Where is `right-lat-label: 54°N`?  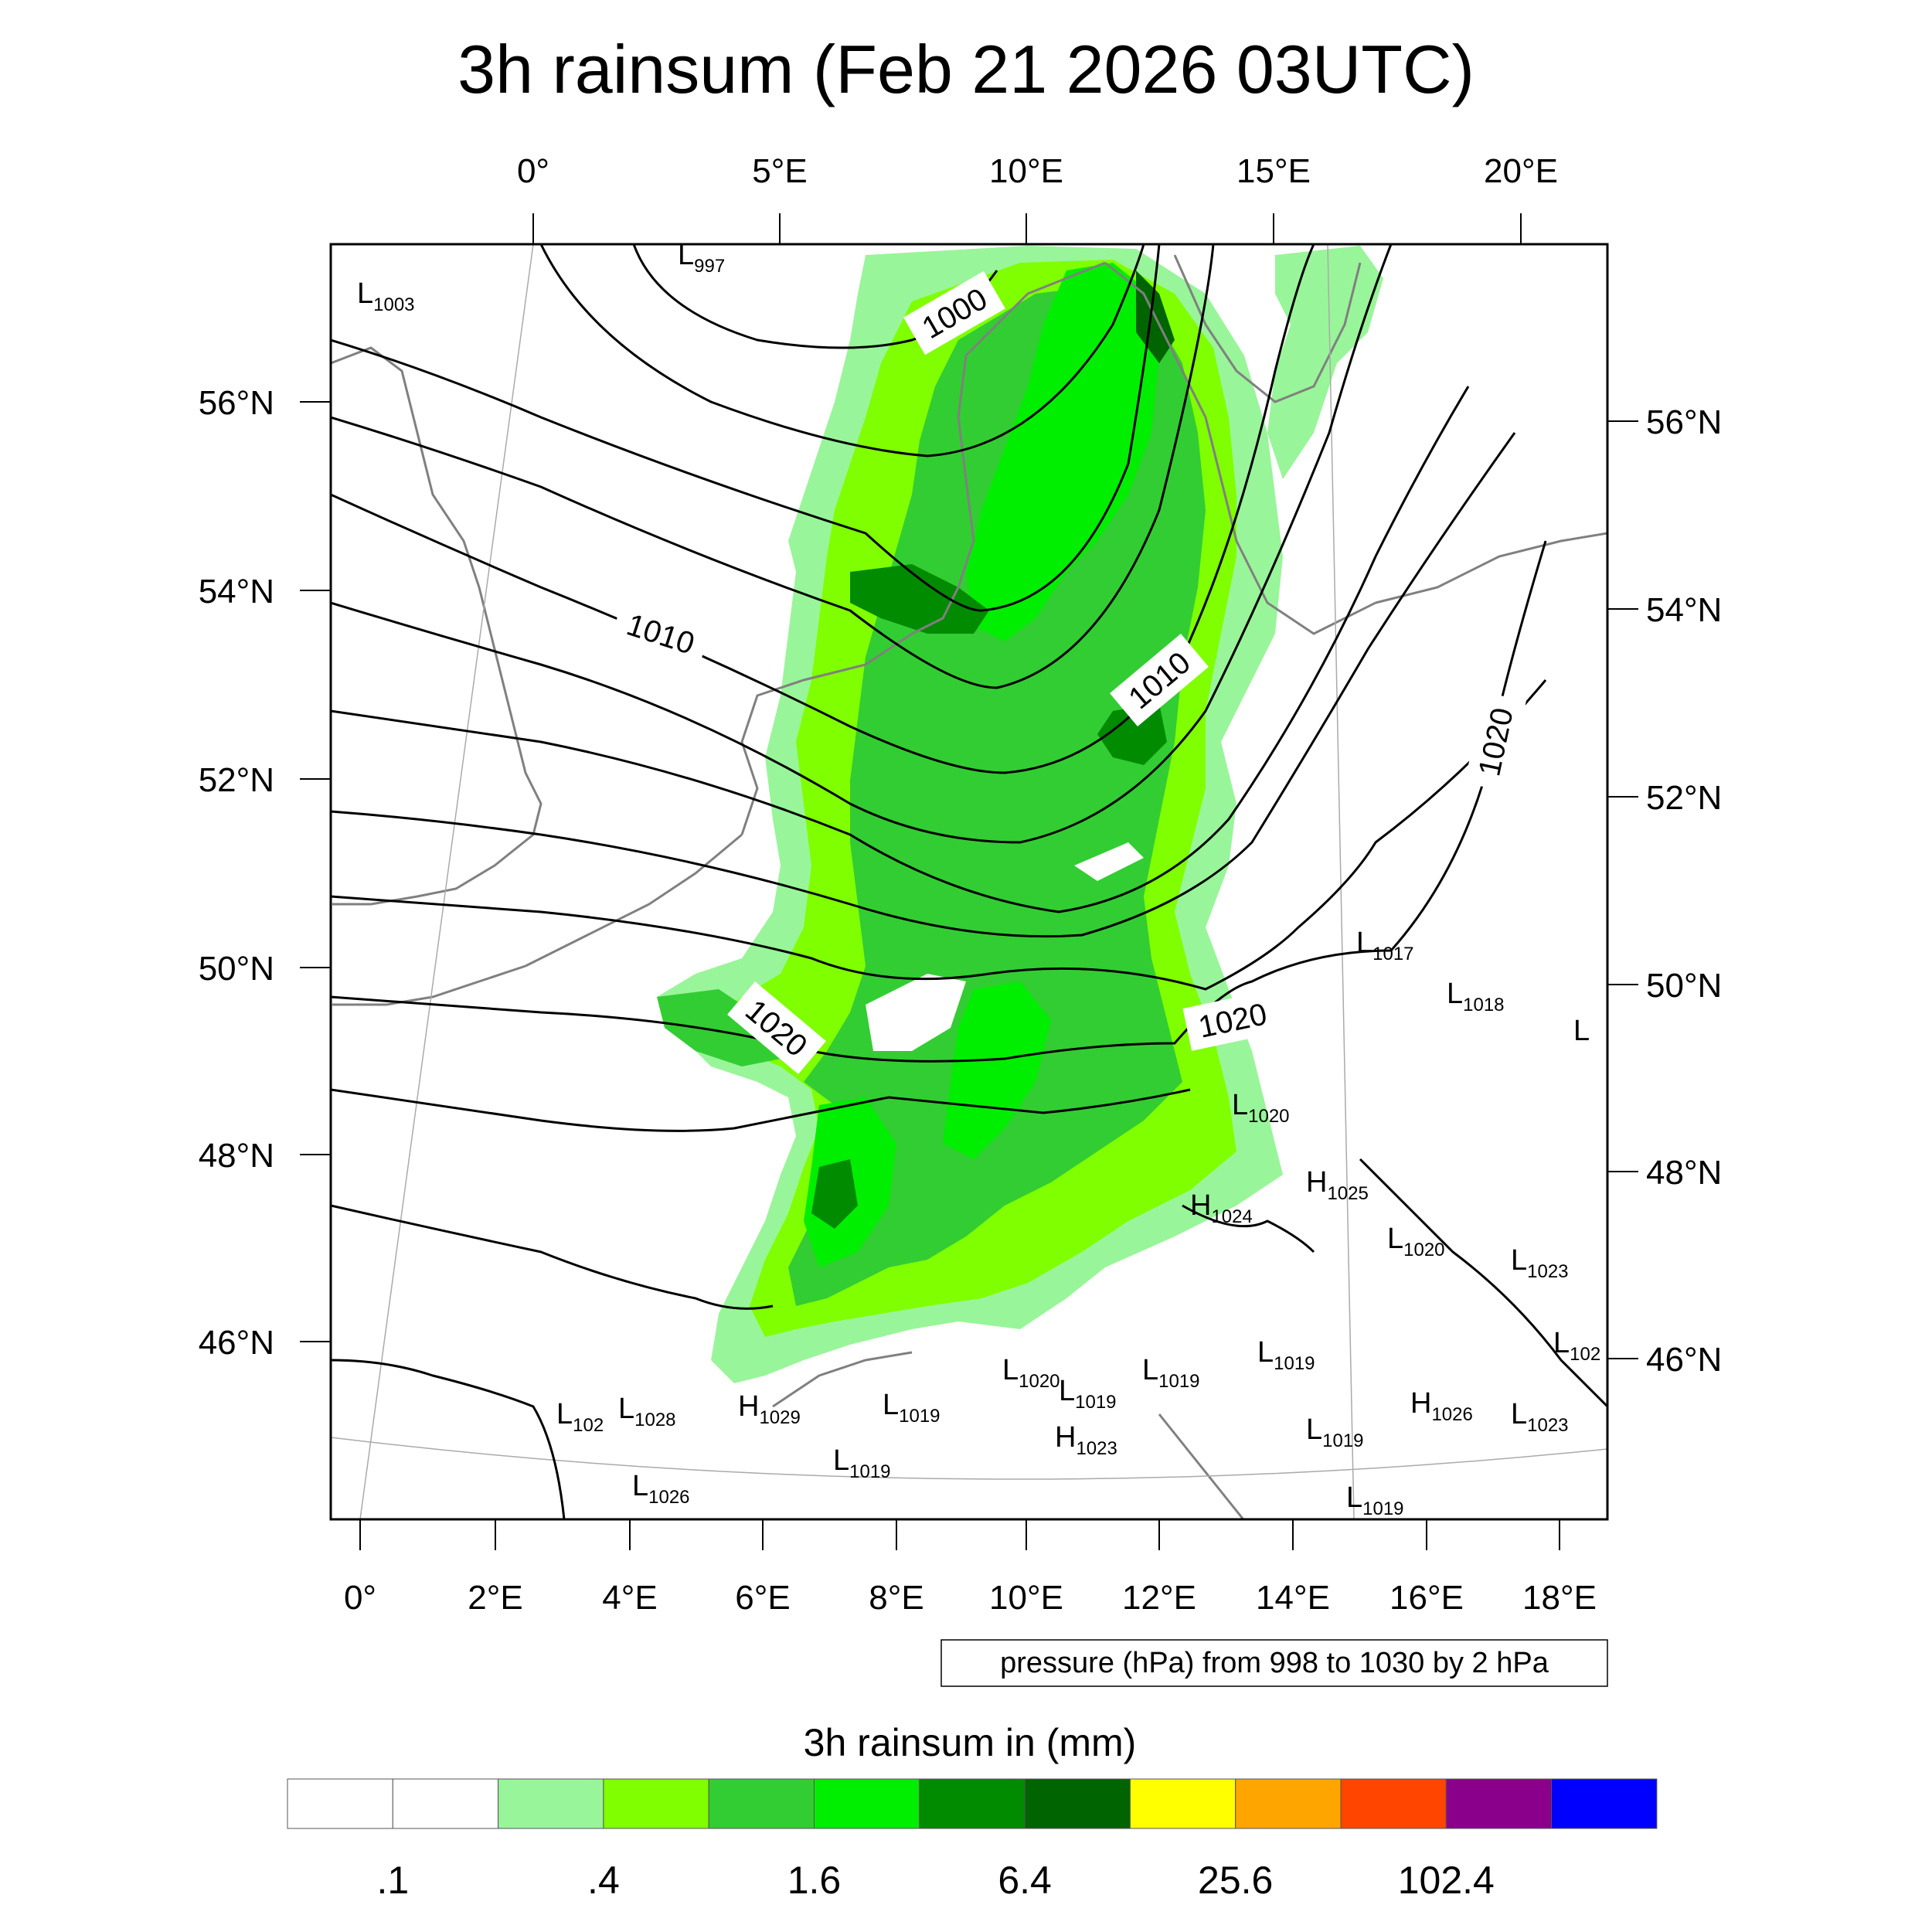
right-lat-label: 54°N is located at coordinates (1684, 610).